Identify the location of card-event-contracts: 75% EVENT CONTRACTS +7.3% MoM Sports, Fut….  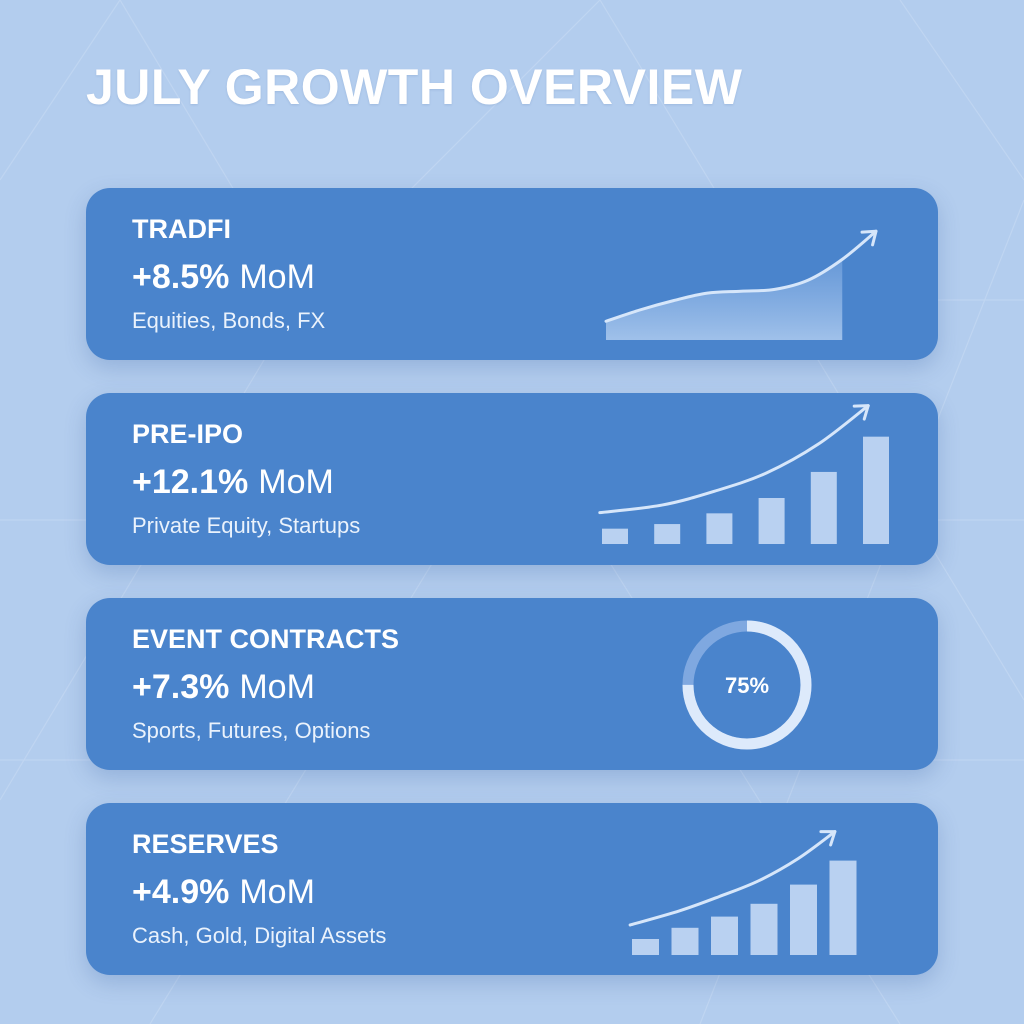
(512, 684).